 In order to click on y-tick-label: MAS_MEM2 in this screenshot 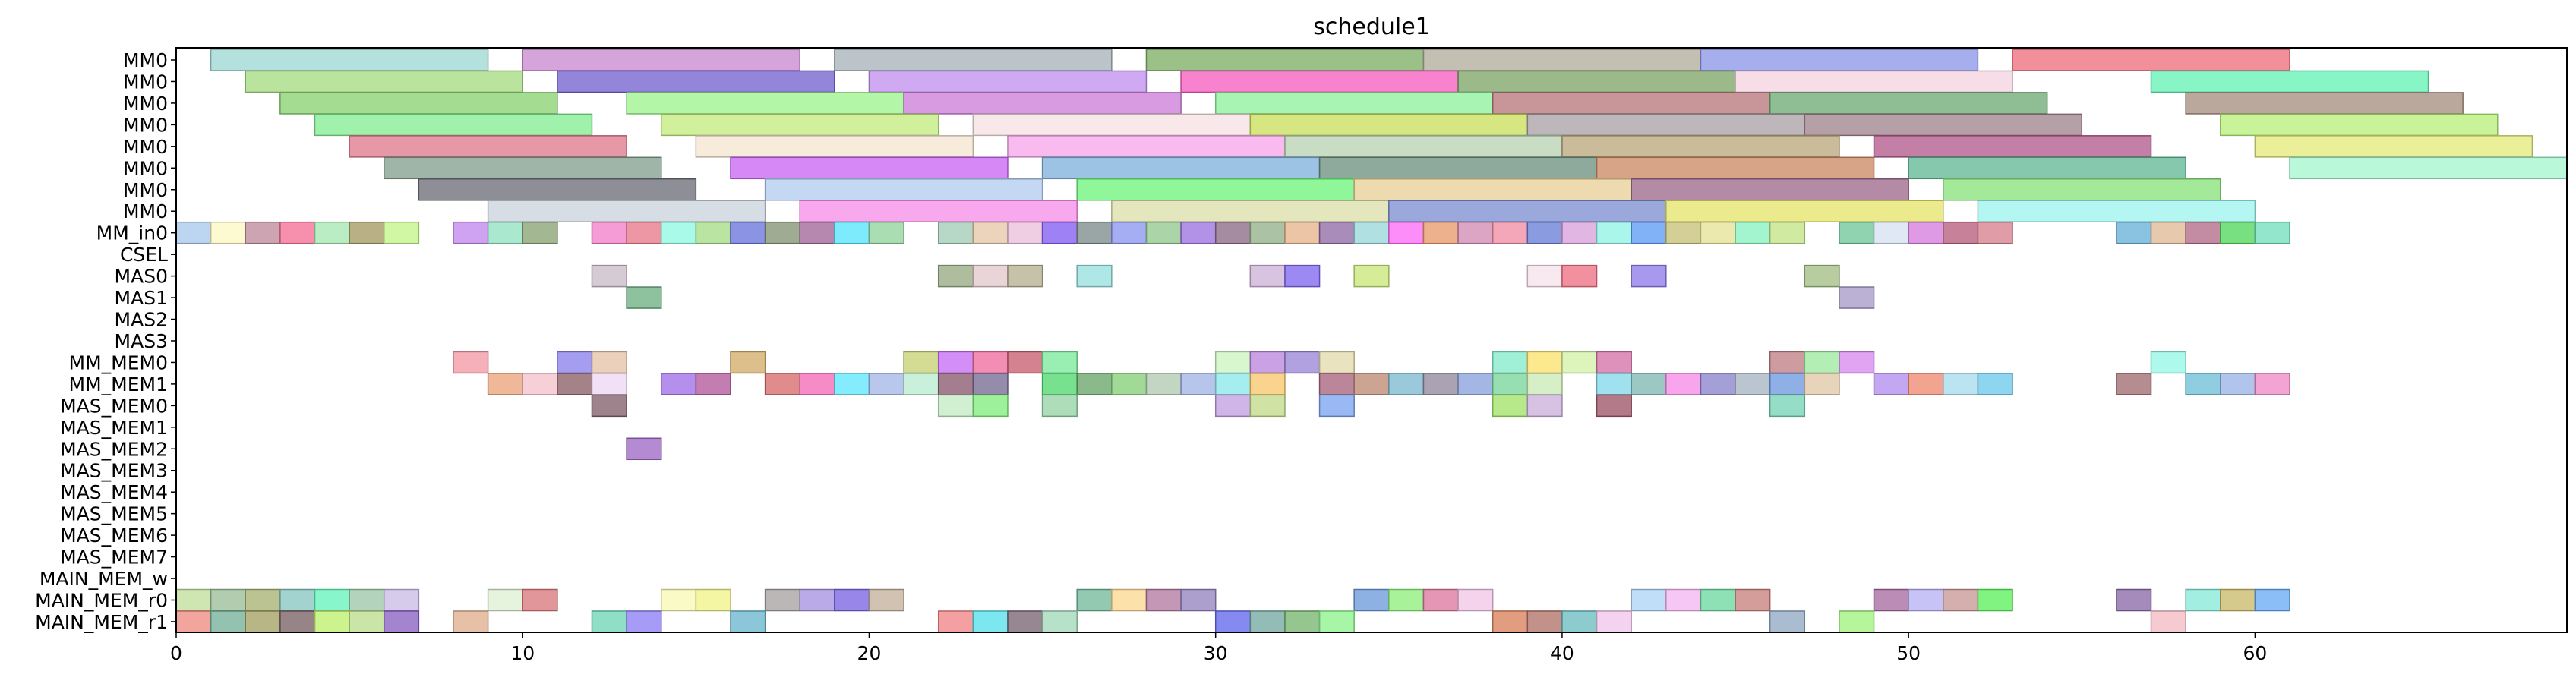, I will do `click(114, 449)`.